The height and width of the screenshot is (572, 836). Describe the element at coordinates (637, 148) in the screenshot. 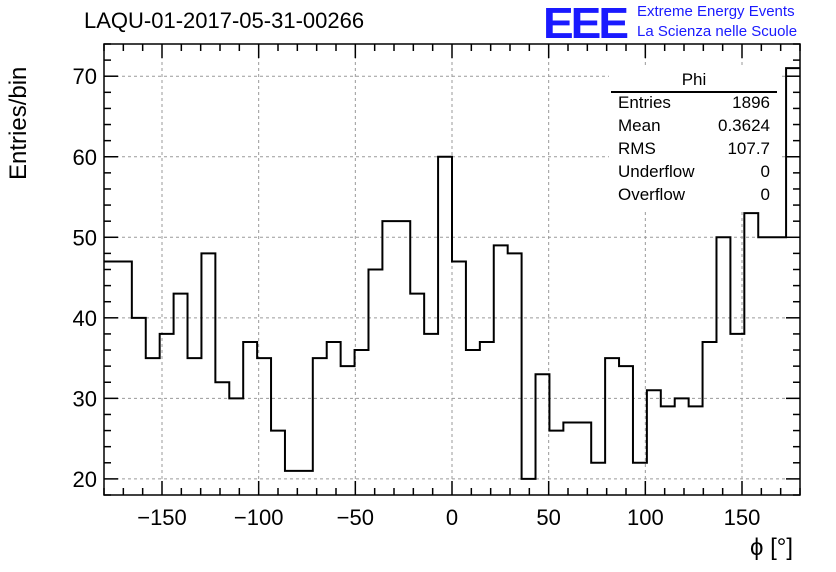

I see `stats-label: RMS` at that location.